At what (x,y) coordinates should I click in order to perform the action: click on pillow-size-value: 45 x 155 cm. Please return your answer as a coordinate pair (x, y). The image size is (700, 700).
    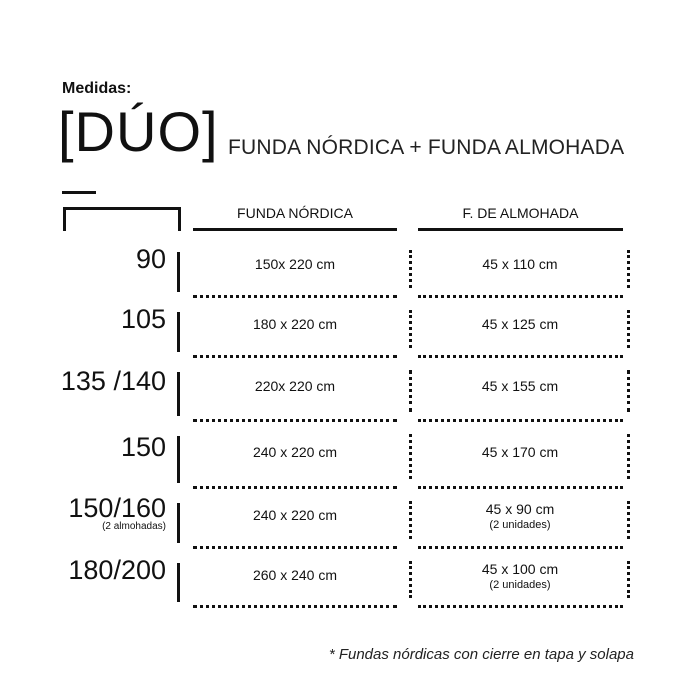
    Looking at the image, I should click on (520, 386).